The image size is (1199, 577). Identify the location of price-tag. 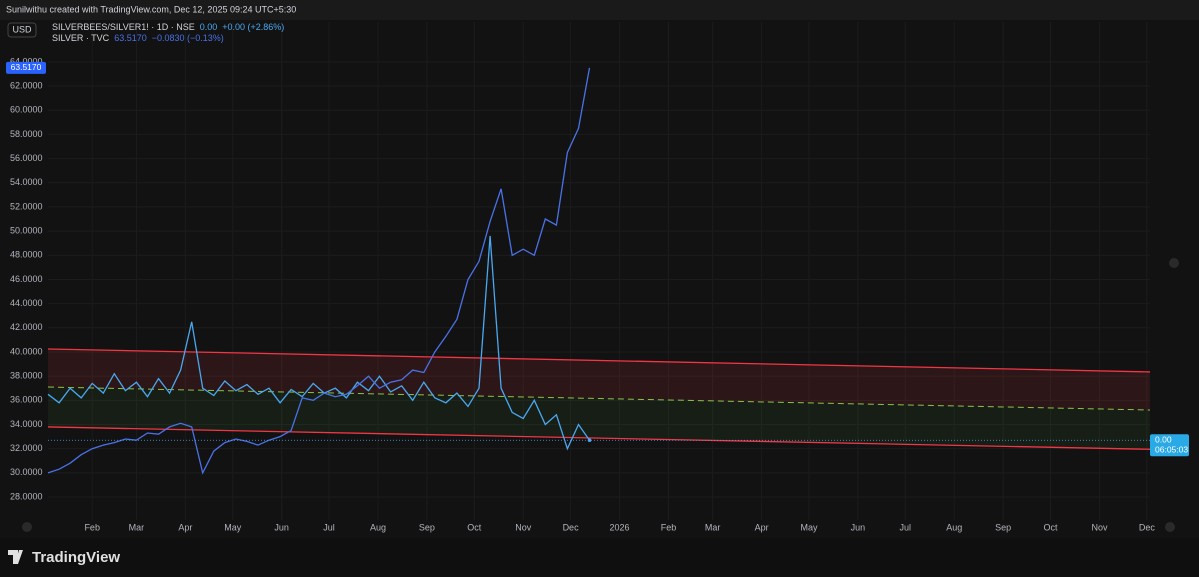
(26, 67).